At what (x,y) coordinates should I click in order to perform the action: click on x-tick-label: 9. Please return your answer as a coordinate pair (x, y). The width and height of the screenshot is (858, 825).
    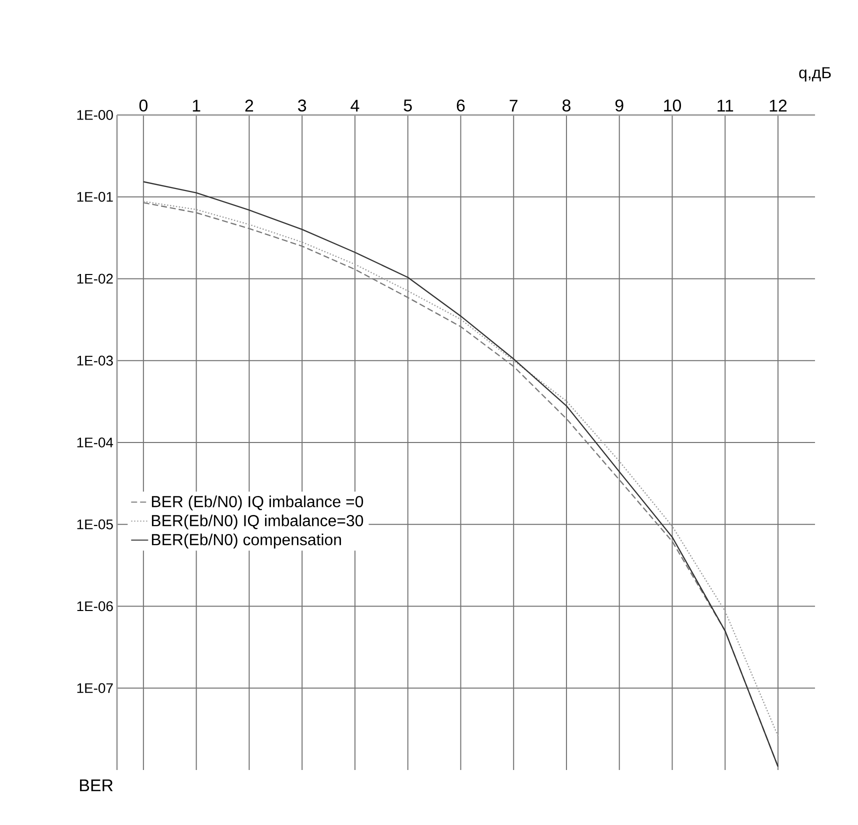
    Looking at the image, I should click on (619, 105).